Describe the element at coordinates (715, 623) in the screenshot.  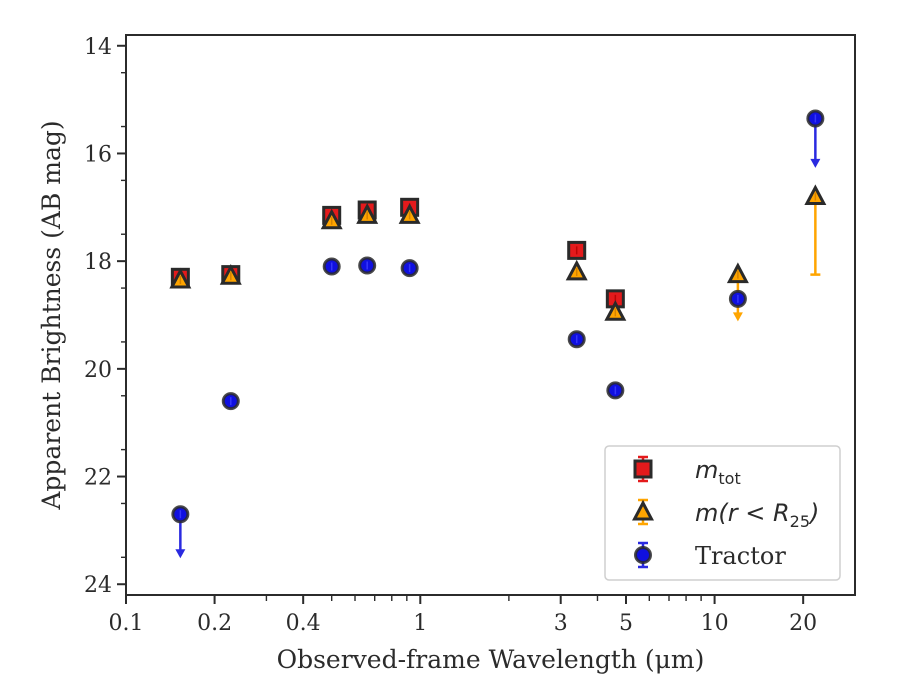
I see `x-tick-label: 10` at that location.